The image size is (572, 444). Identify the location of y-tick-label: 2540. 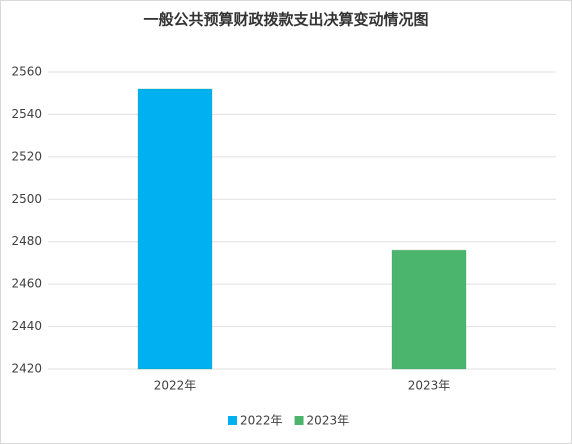
(26, 114).